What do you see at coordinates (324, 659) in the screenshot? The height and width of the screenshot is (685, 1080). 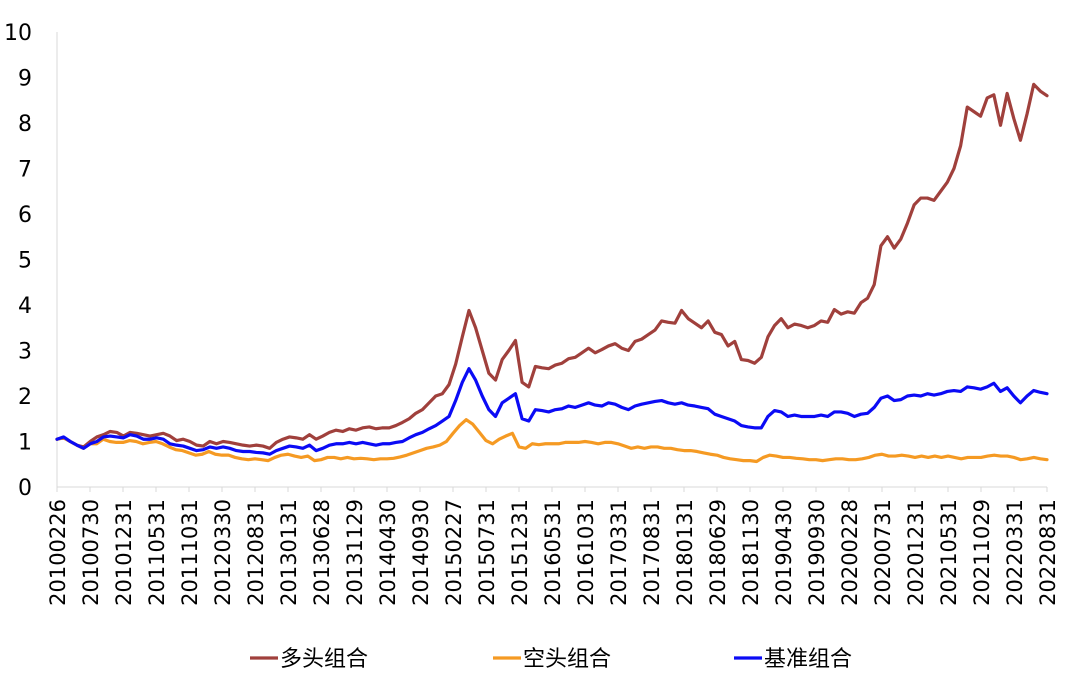 I see `legend-label-0: 多头组合` at bounding box center [324, 659].